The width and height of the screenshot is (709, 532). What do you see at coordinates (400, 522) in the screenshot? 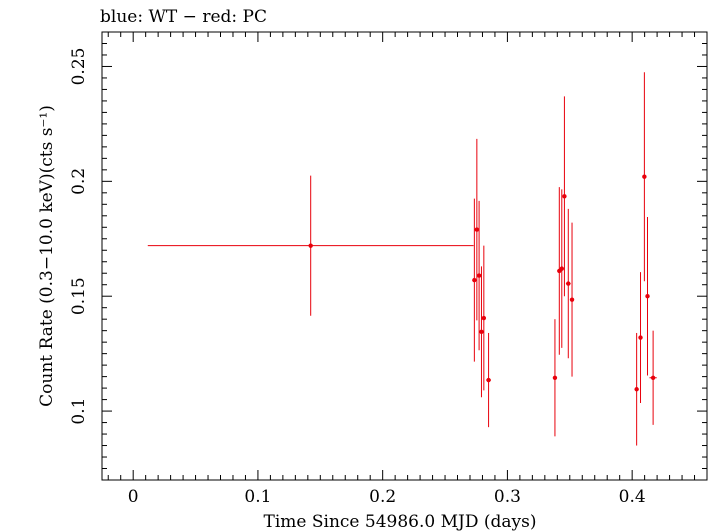
I see `x-axis-label: Time Since 54986.0 MJD (days)` at bounding box center [400, 522].